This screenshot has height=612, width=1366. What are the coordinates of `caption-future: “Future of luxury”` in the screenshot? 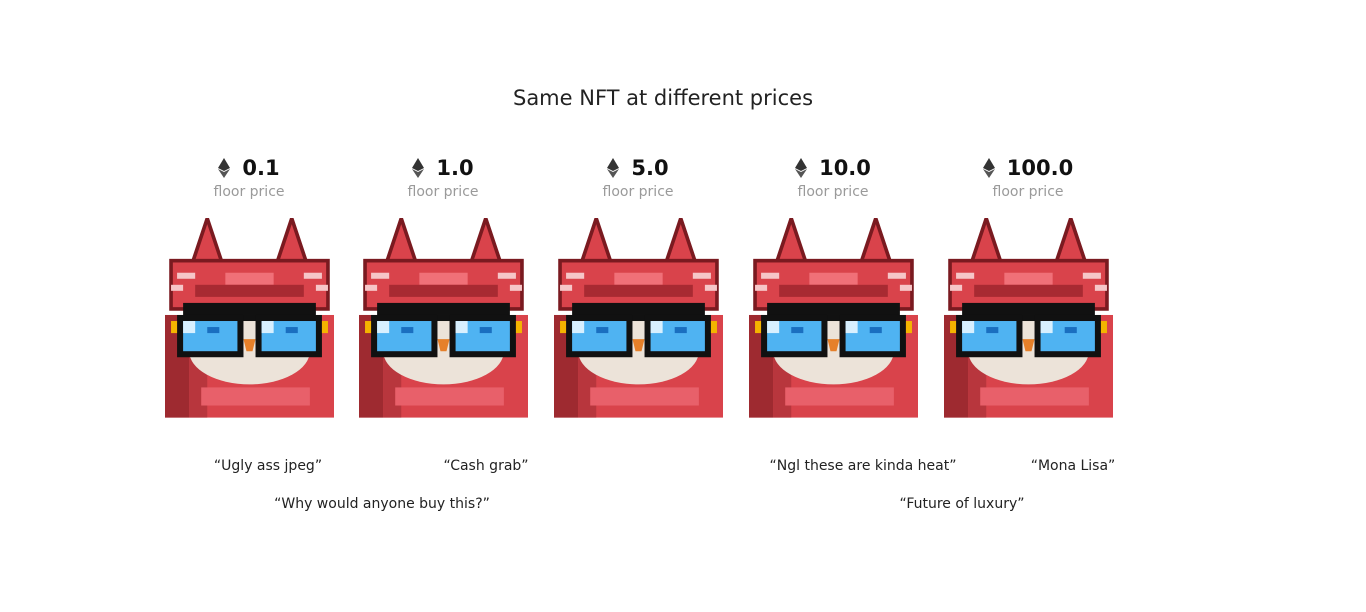 It's located at (962, 504).